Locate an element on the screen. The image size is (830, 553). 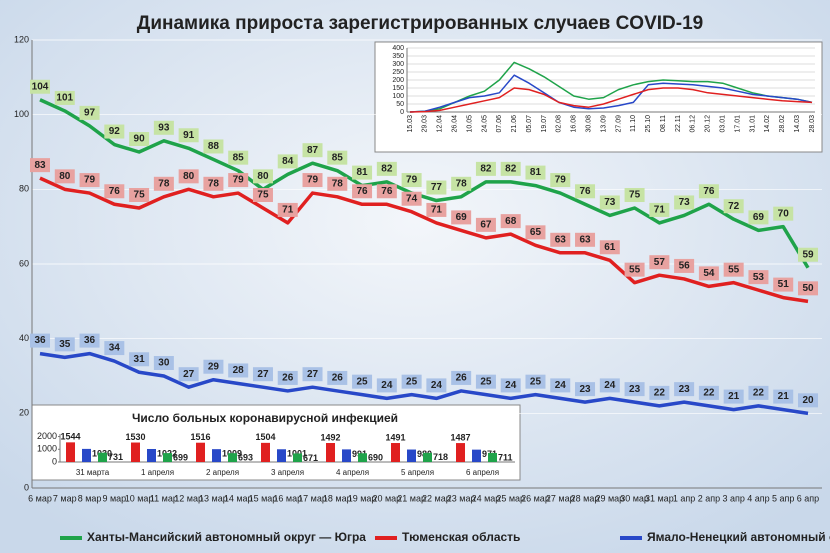
data-label: 26 is located at coordinates (462, 378).